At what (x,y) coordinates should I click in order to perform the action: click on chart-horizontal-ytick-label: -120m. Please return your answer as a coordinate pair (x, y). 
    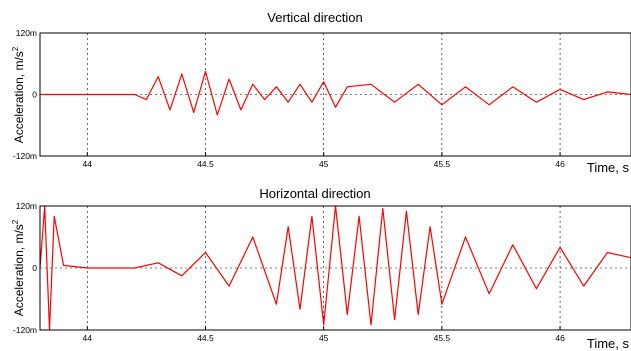
    Looking at the image, I should click on (25, 330).